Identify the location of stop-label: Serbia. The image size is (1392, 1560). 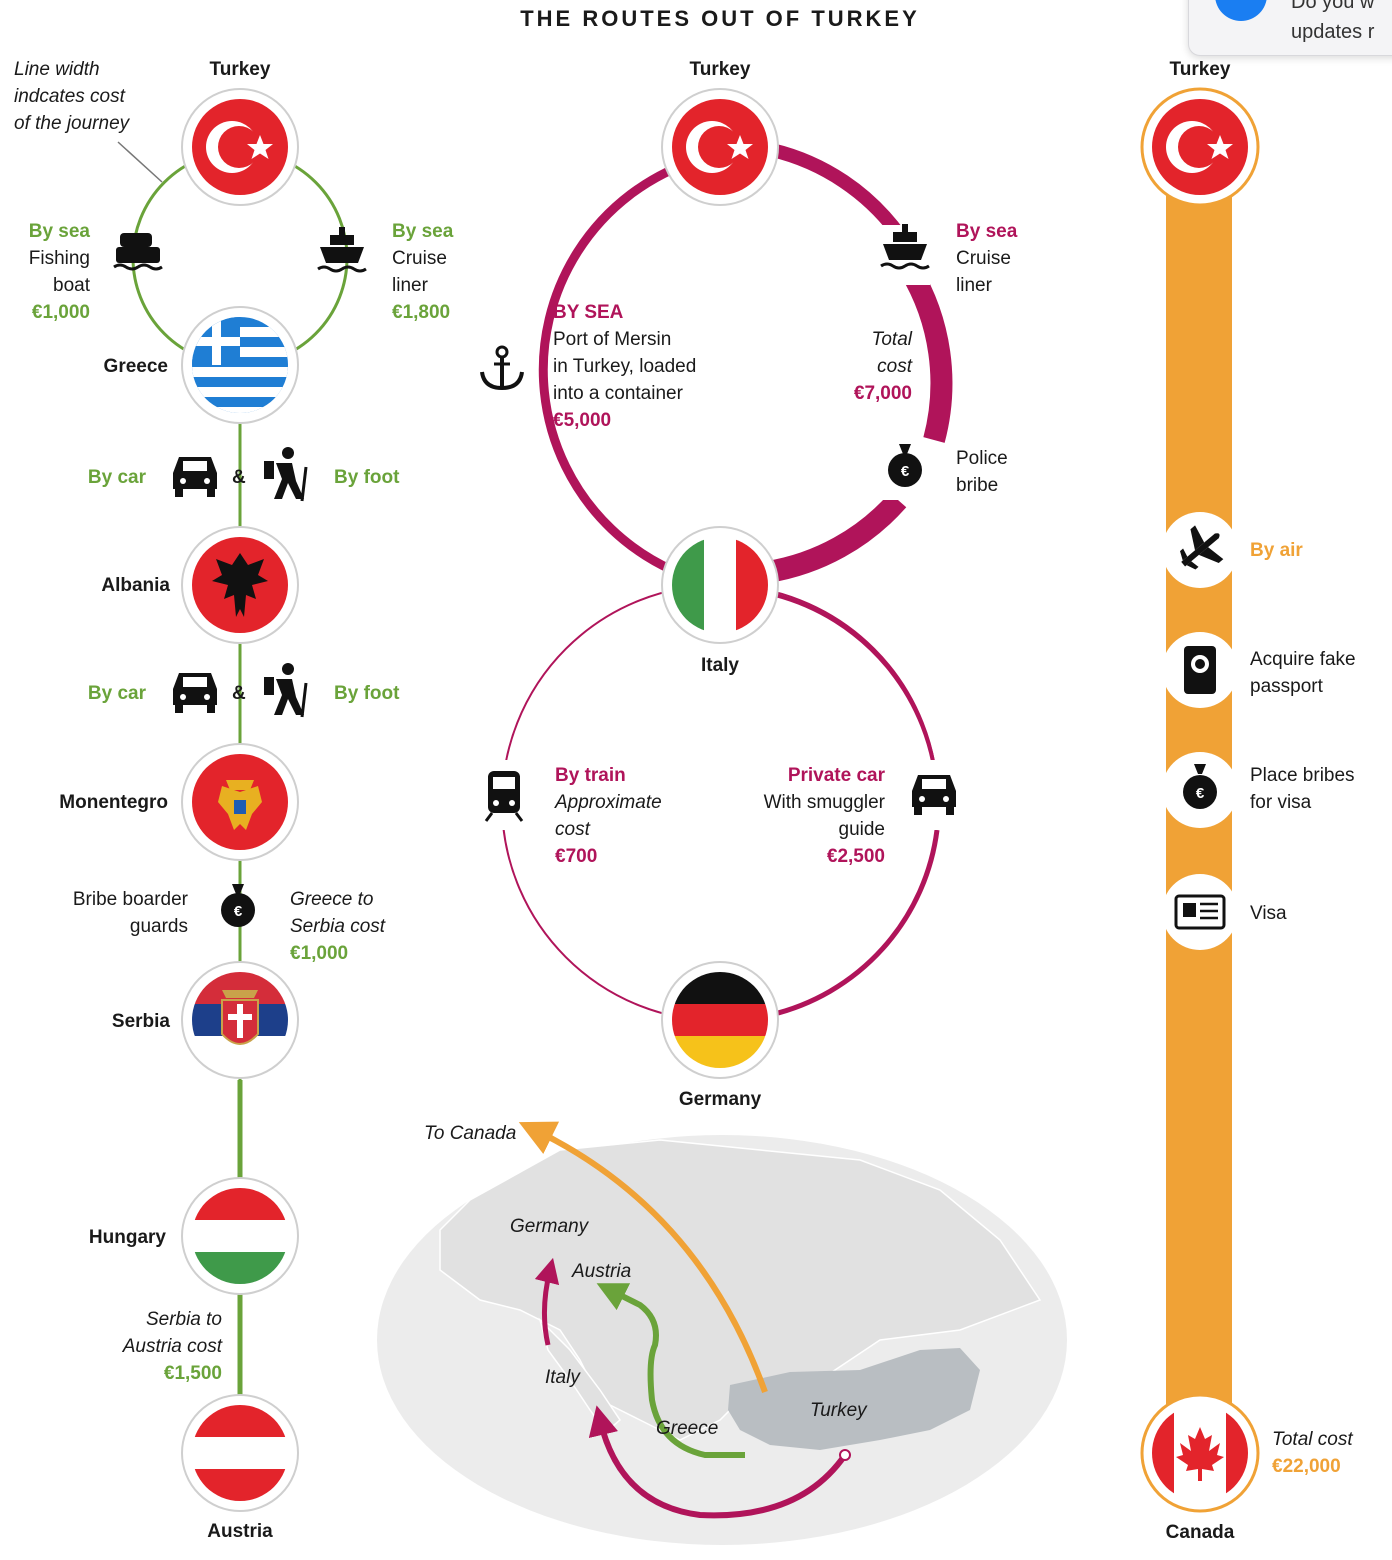
(140, 1021).